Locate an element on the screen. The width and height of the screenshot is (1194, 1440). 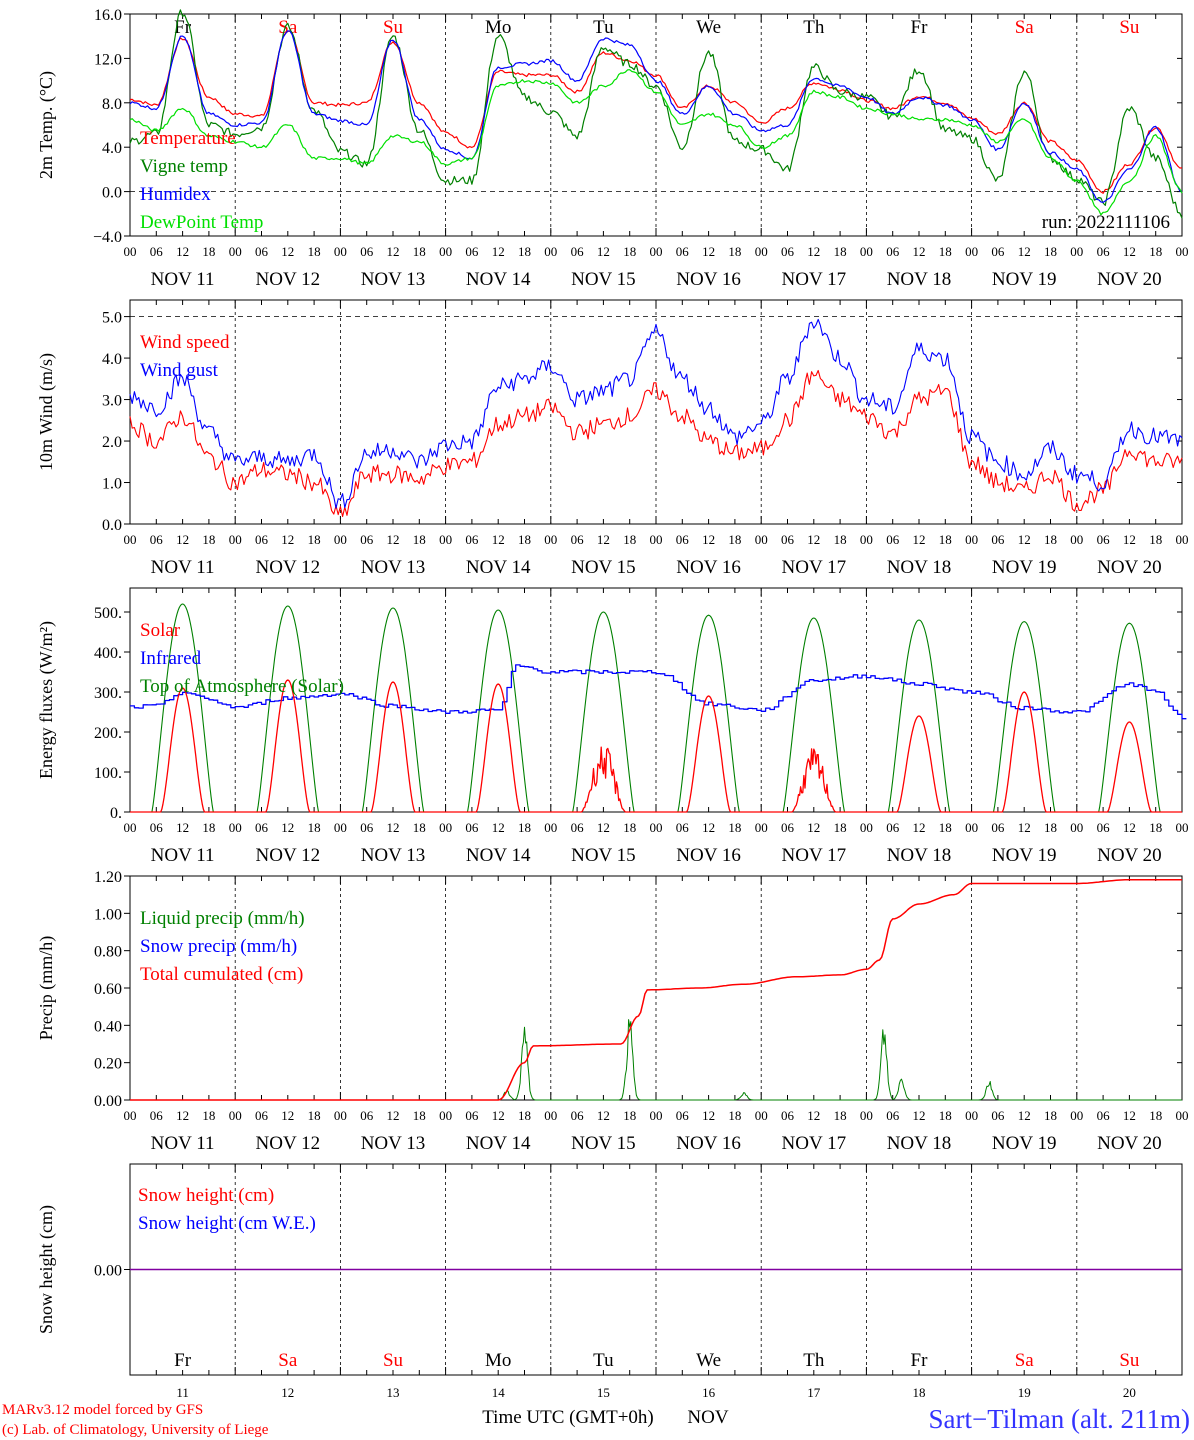
y-tick-label: 0.60 is located at coordinates (108, 989).